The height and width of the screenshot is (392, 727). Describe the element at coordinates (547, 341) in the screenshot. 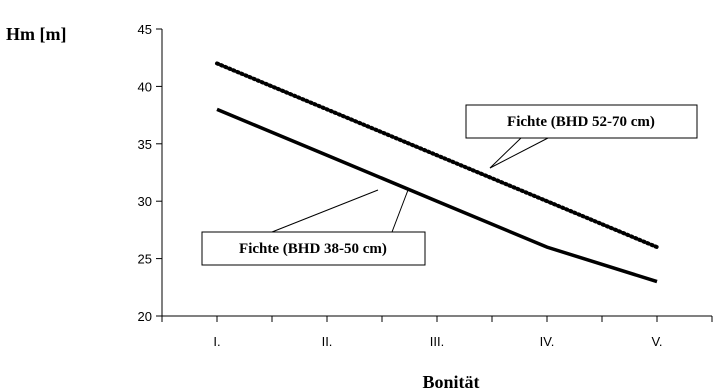

I see `x-tick-label: IV.` at that location.